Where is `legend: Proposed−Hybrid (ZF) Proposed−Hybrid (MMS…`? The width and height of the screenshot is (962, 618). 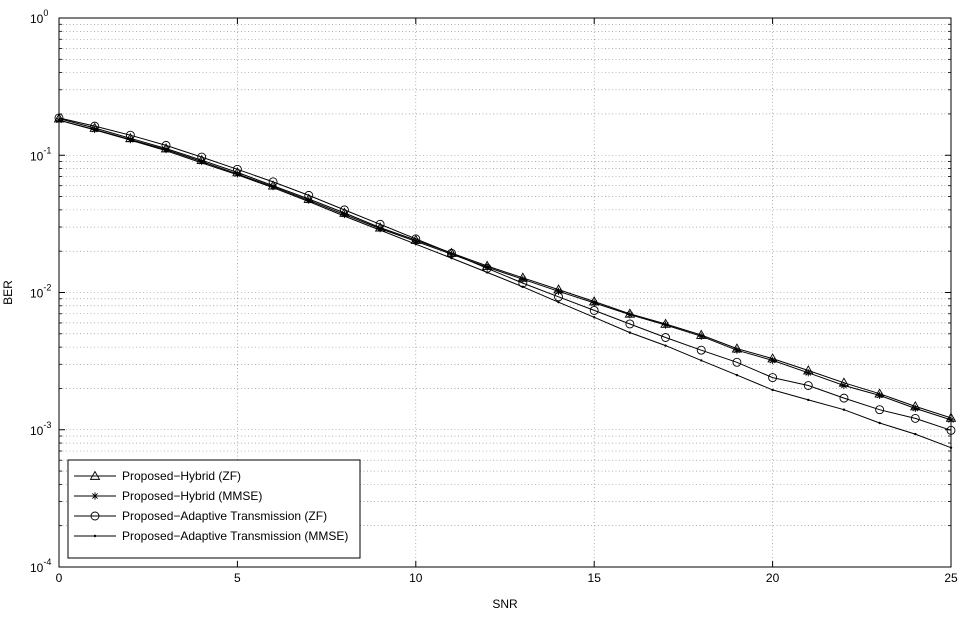
legend: Proposed−Hybrid (ZF) Proposed−Hybrid (MMS… is located at coordinates (214, 509).